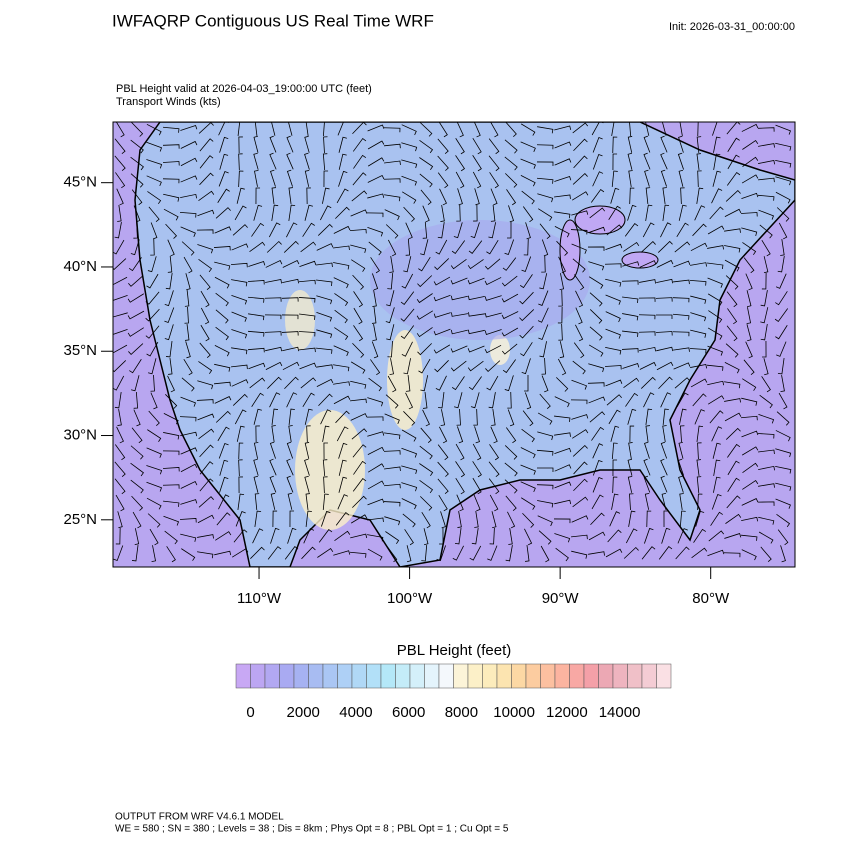 This screenshot has width=850, height=855. Describe the element at coordinates (287, 676) in the screenshot. I see `colorbar-box` at that location.